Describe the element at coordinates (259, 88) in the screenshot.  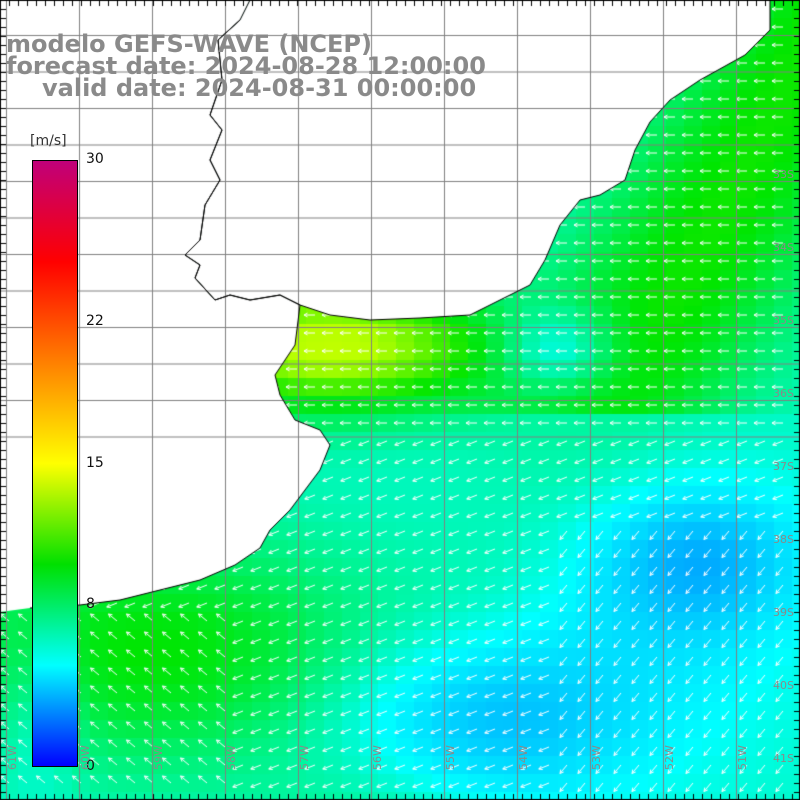
I see `valid-date: valid date: 2024-08-31 00:00:00` at that location.